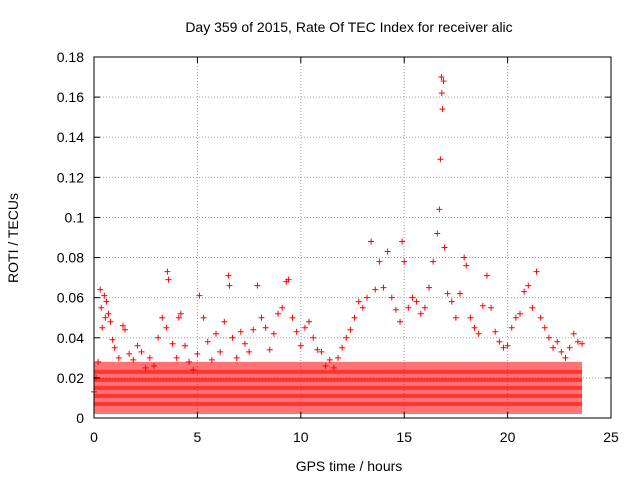 The width and height of the screenshot is (640, 480). Describe the element at coordinates (70, 57) in the screenshot. I see `y-tick-label: 0.18` at that location.